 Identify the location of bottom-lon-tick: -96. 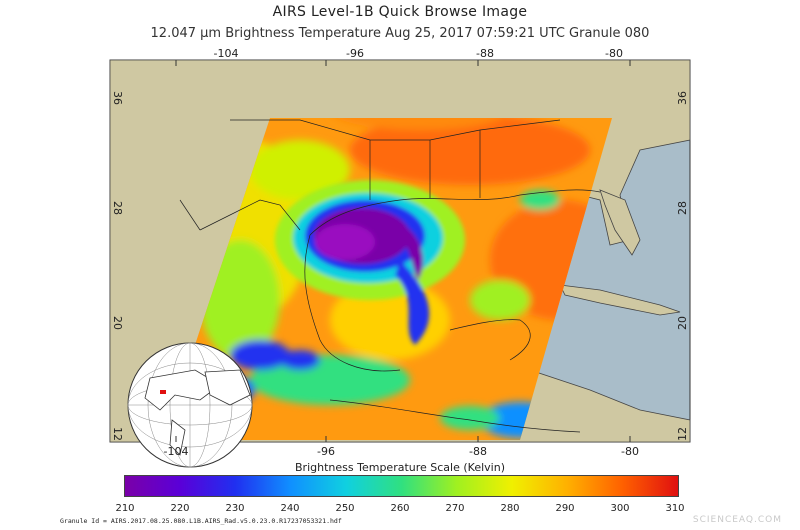
(326, 451).